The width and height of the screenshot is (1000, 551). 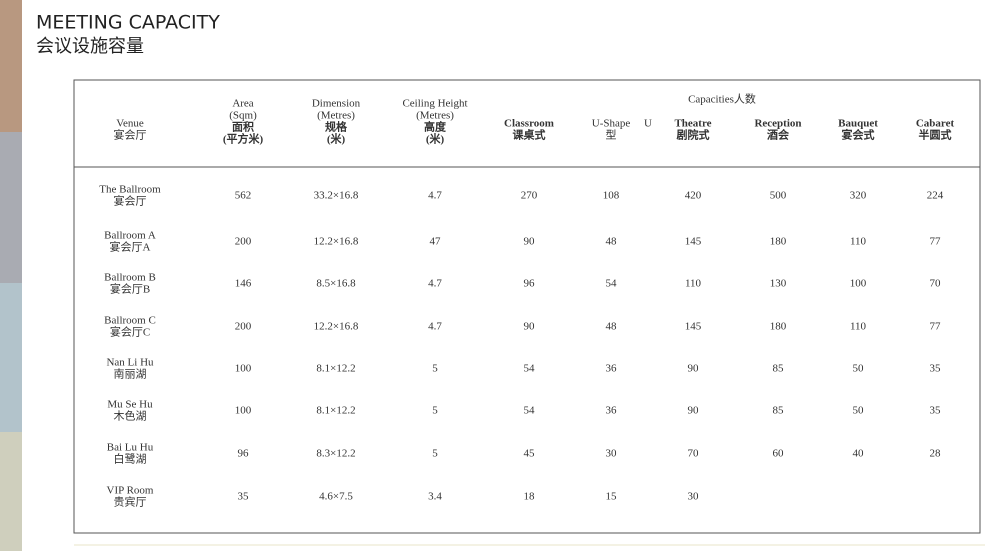 What do you see at coordinates (242, 104) in the screenshot?
I see `column-header: Area` at bounding box center [242, 104].